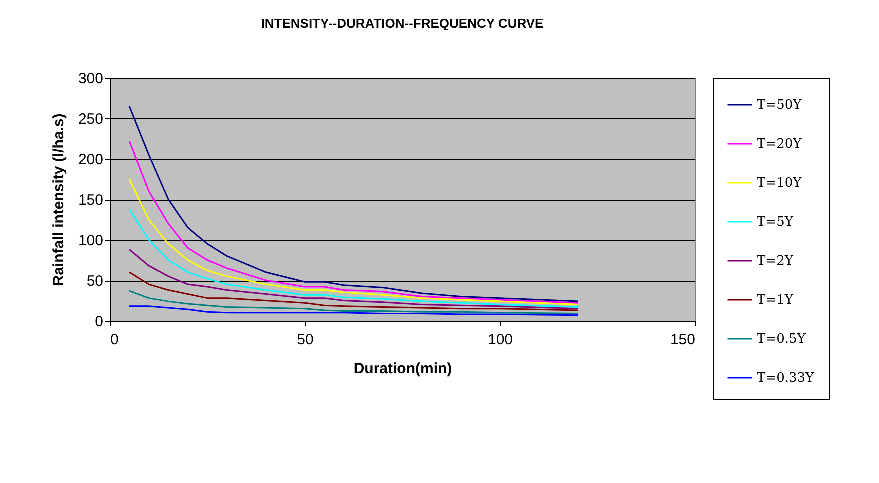  Describe the element at coordinates (775, 222) in the screenshot. I see `legend-label: T=5Y` at that location.